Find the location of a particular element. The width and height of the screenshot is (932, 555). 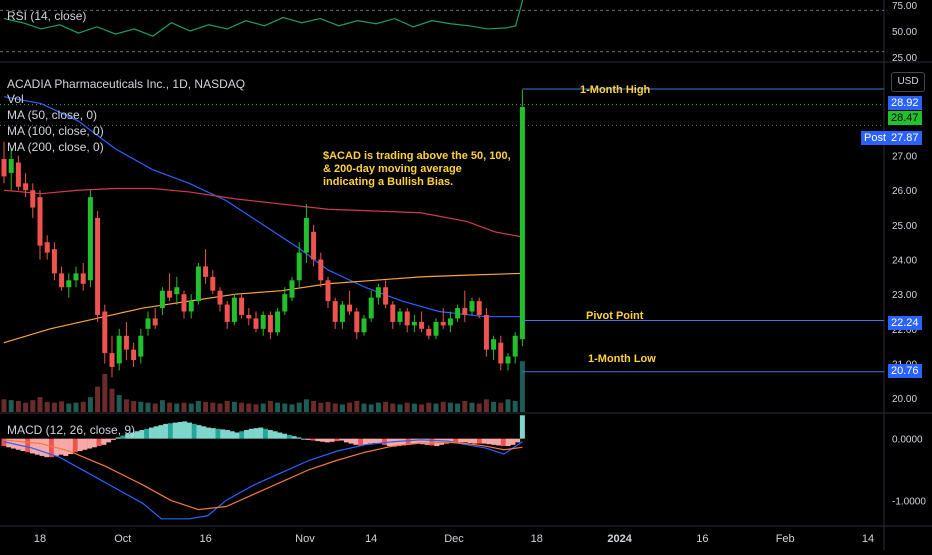

ma100-line is located at coordinates (263, 308).